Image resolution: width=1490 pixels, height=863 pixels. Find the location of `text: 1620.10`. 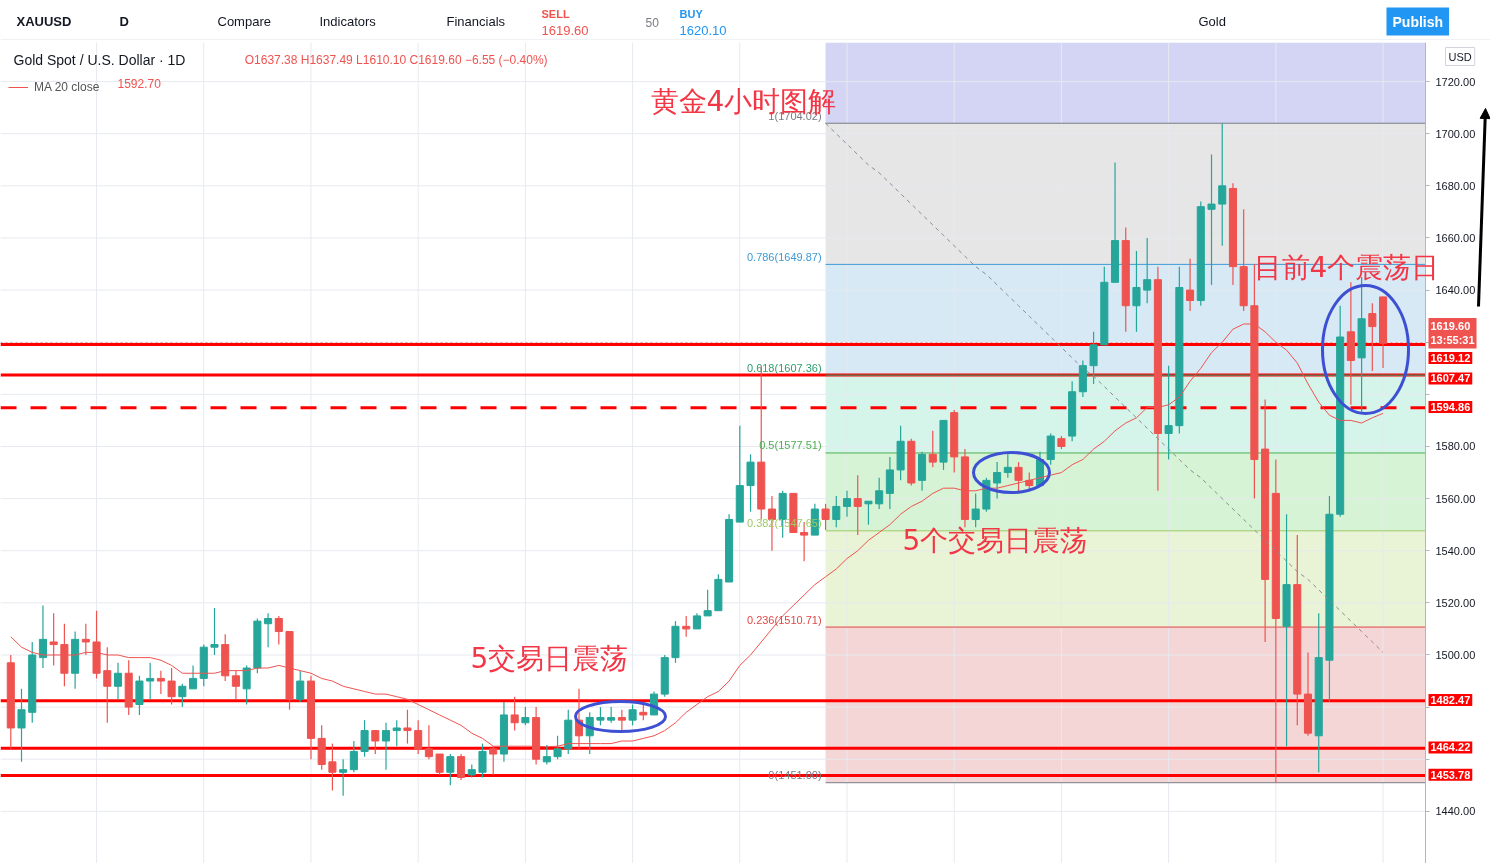

text: 1620.10 is located at coordinates (703, 30).